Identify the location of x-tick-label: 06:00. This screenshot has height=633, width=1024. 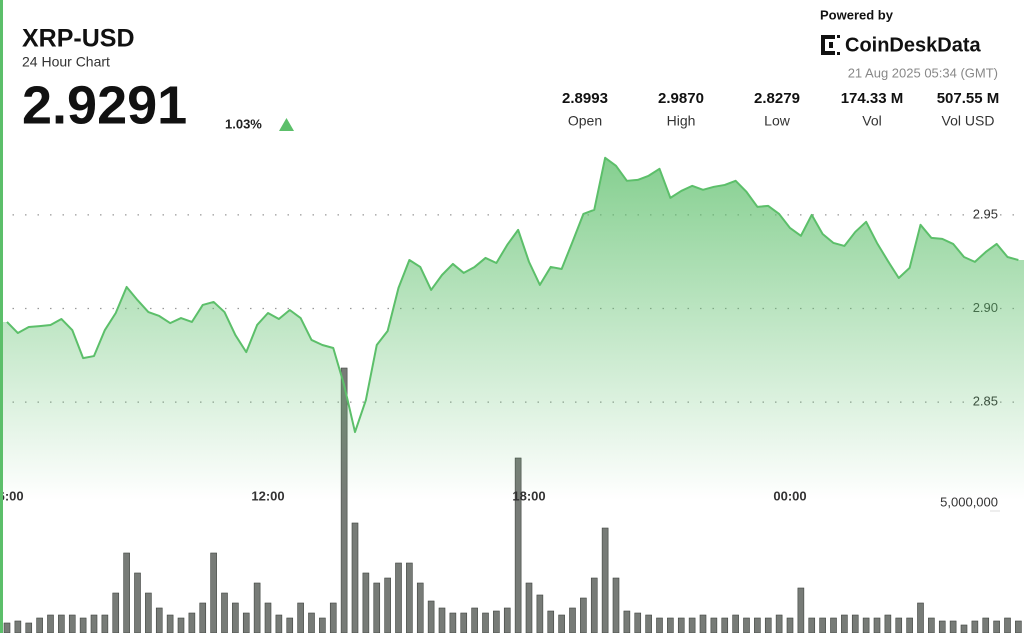
(12, 495).